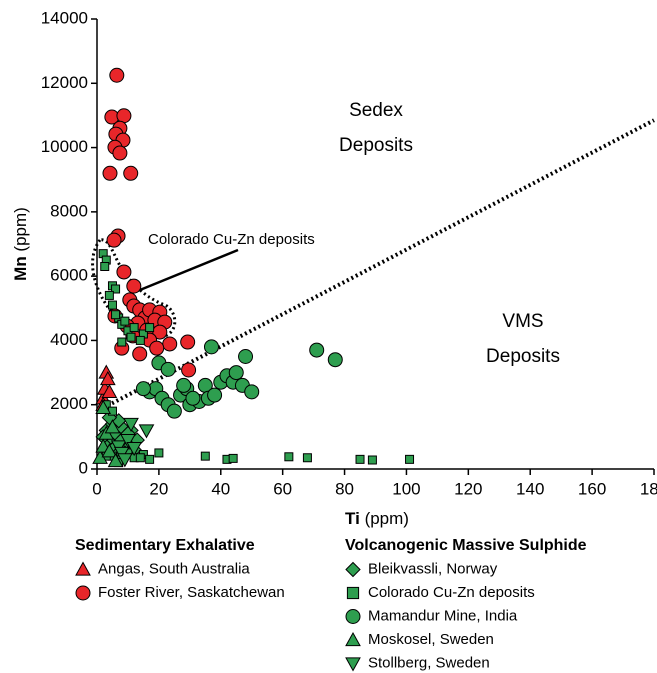  Describe the element at coordinates (64, 17) in the screenshot. I see `y-tick-label: 14000` at that location.